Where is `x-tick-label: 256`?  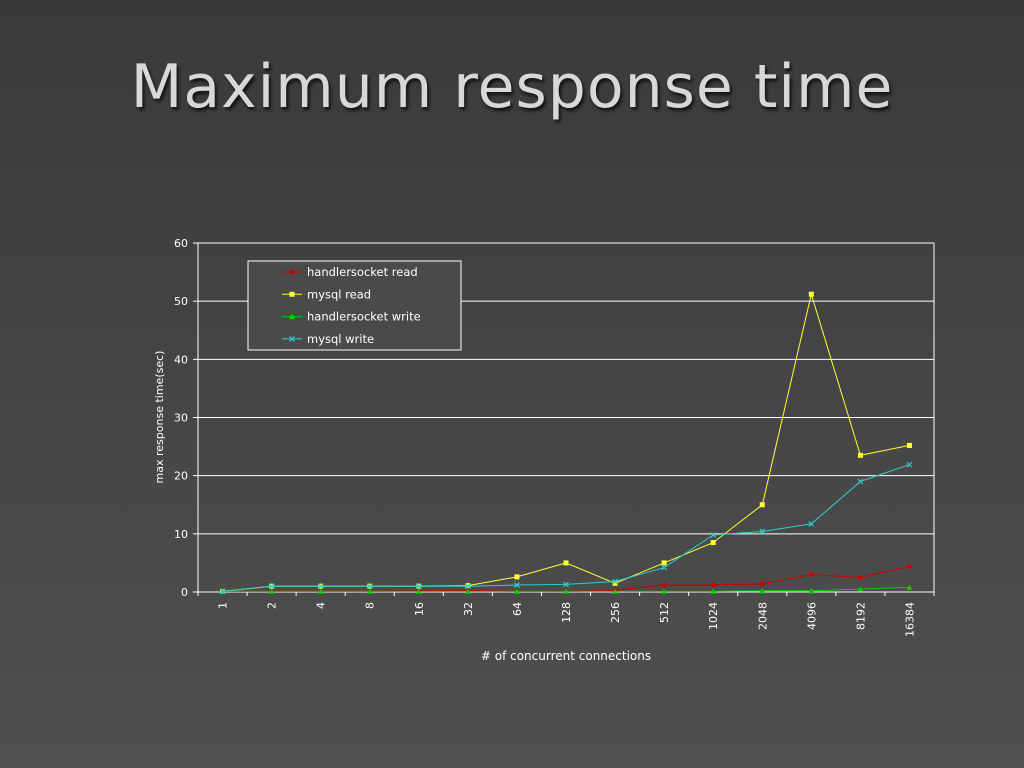 x-tick-label: 256 is located at coordinates (615, 612).